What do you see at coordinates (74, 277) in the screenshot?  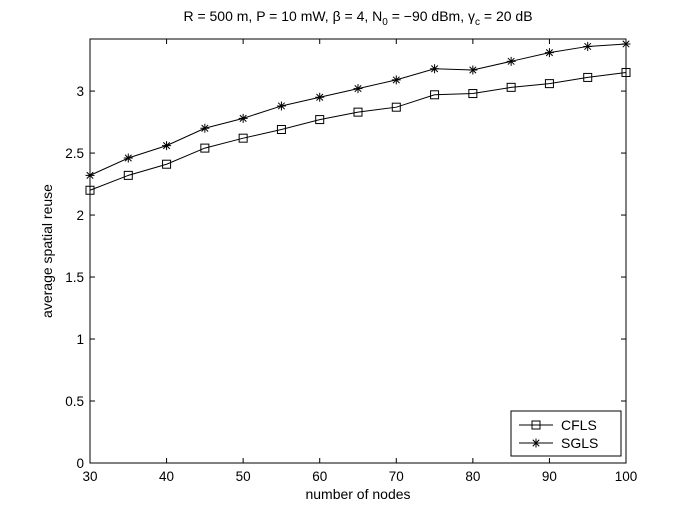 I see `y-tick-label: 1.5` at bounding box center [74, 277].